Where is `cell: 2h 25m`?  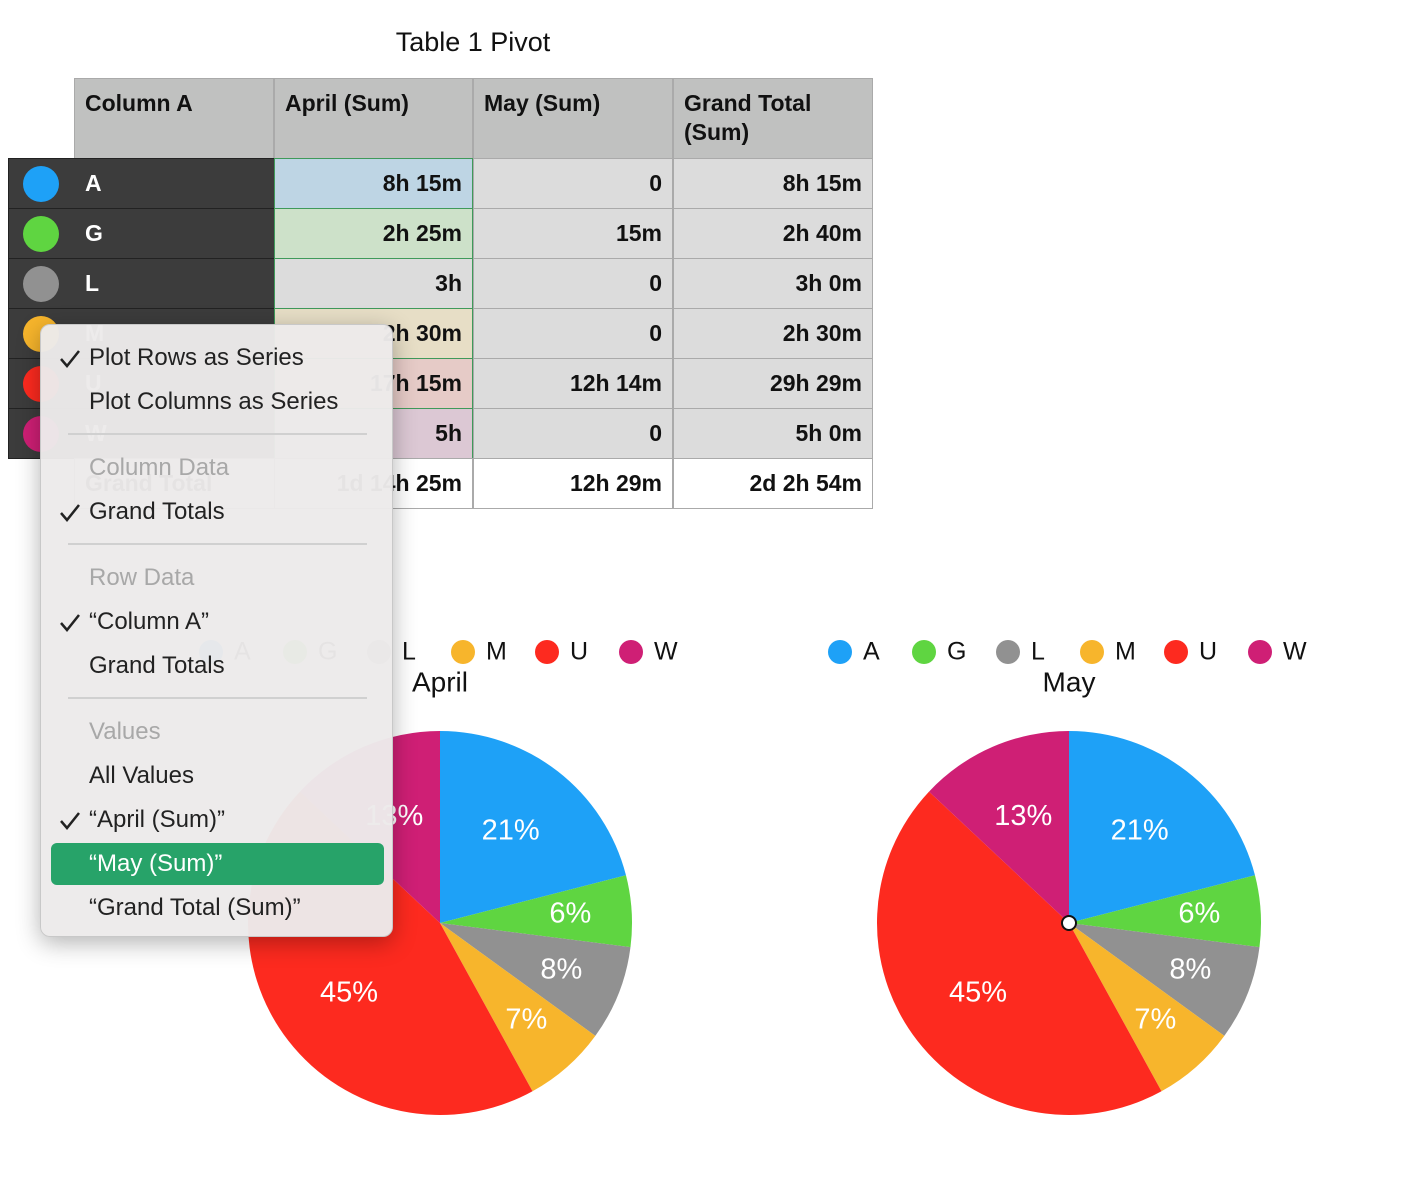 cell: 2h 25m is located at coordinates (373, 233).